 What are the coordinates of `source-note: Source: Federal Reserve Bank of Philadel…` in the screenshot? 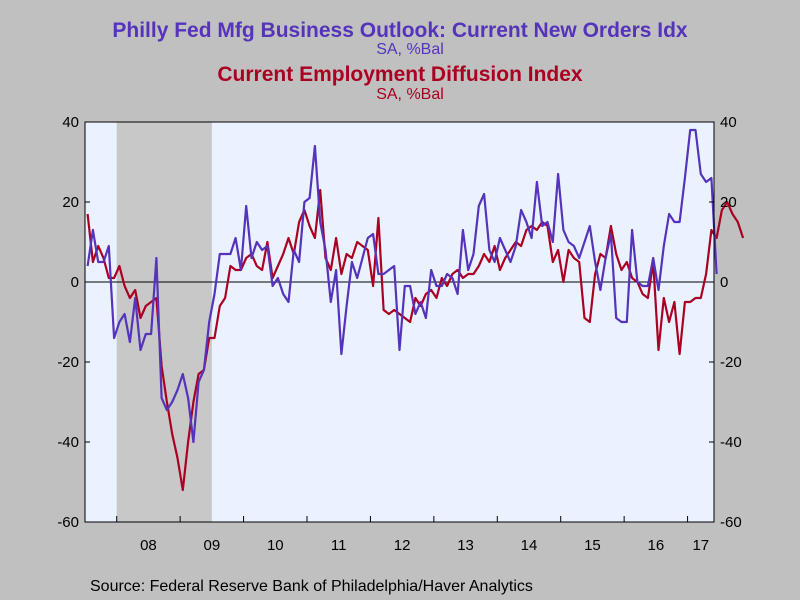 It's located at (311, 586).